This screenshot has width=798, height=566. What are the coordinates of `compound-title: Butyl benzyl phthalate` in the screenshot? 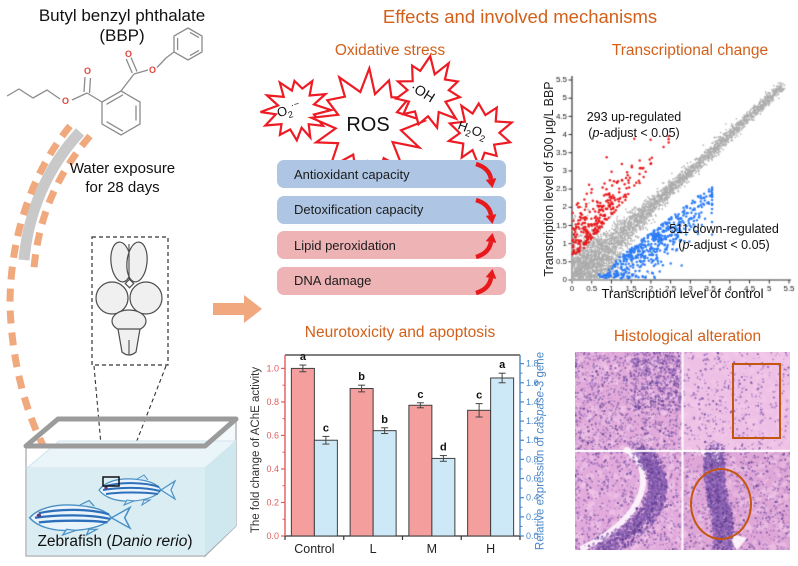 It's located at (122, 15).